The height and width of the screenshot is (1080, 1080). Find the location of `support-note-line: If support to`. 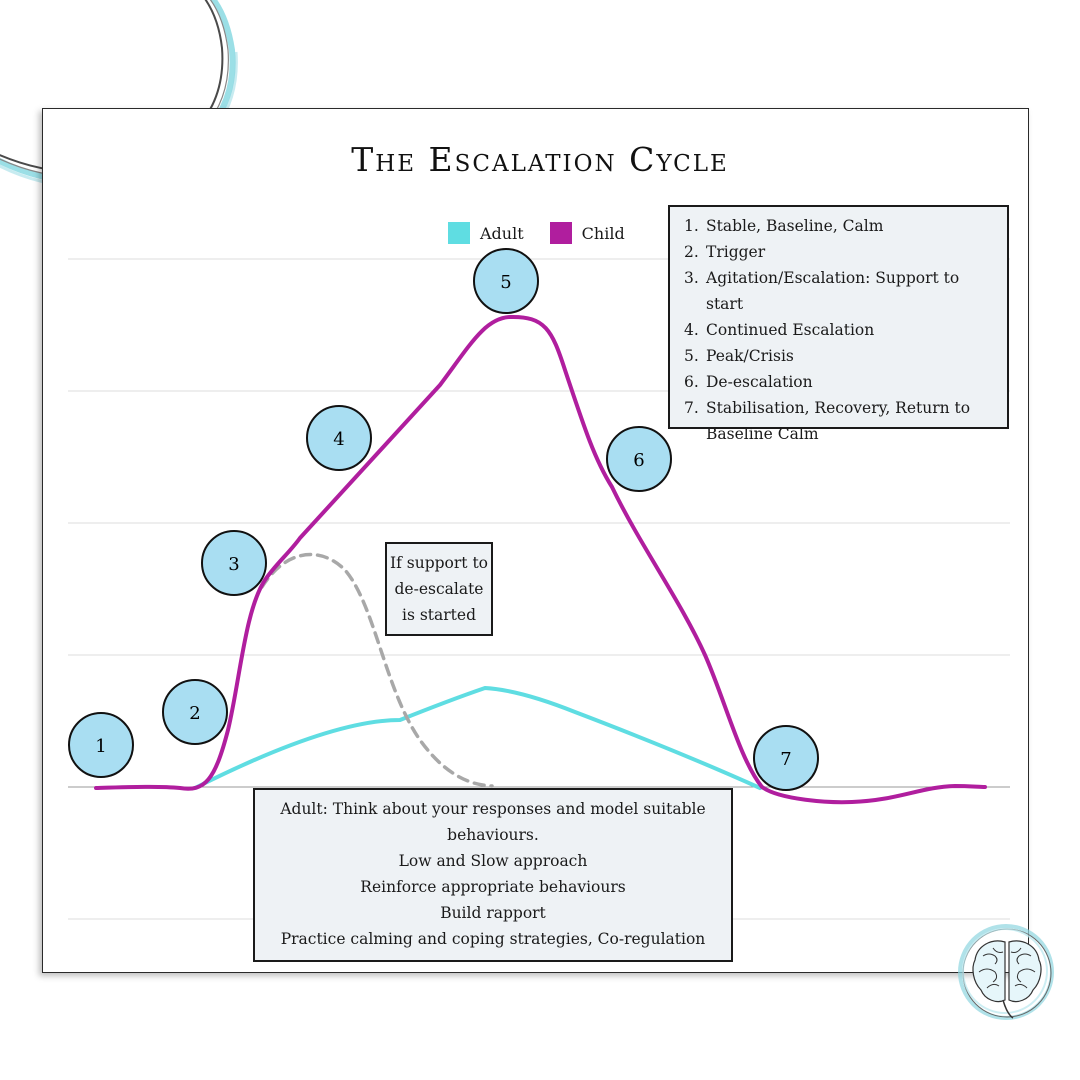

support-note-line: If support to is located at coordinates (439, 563).